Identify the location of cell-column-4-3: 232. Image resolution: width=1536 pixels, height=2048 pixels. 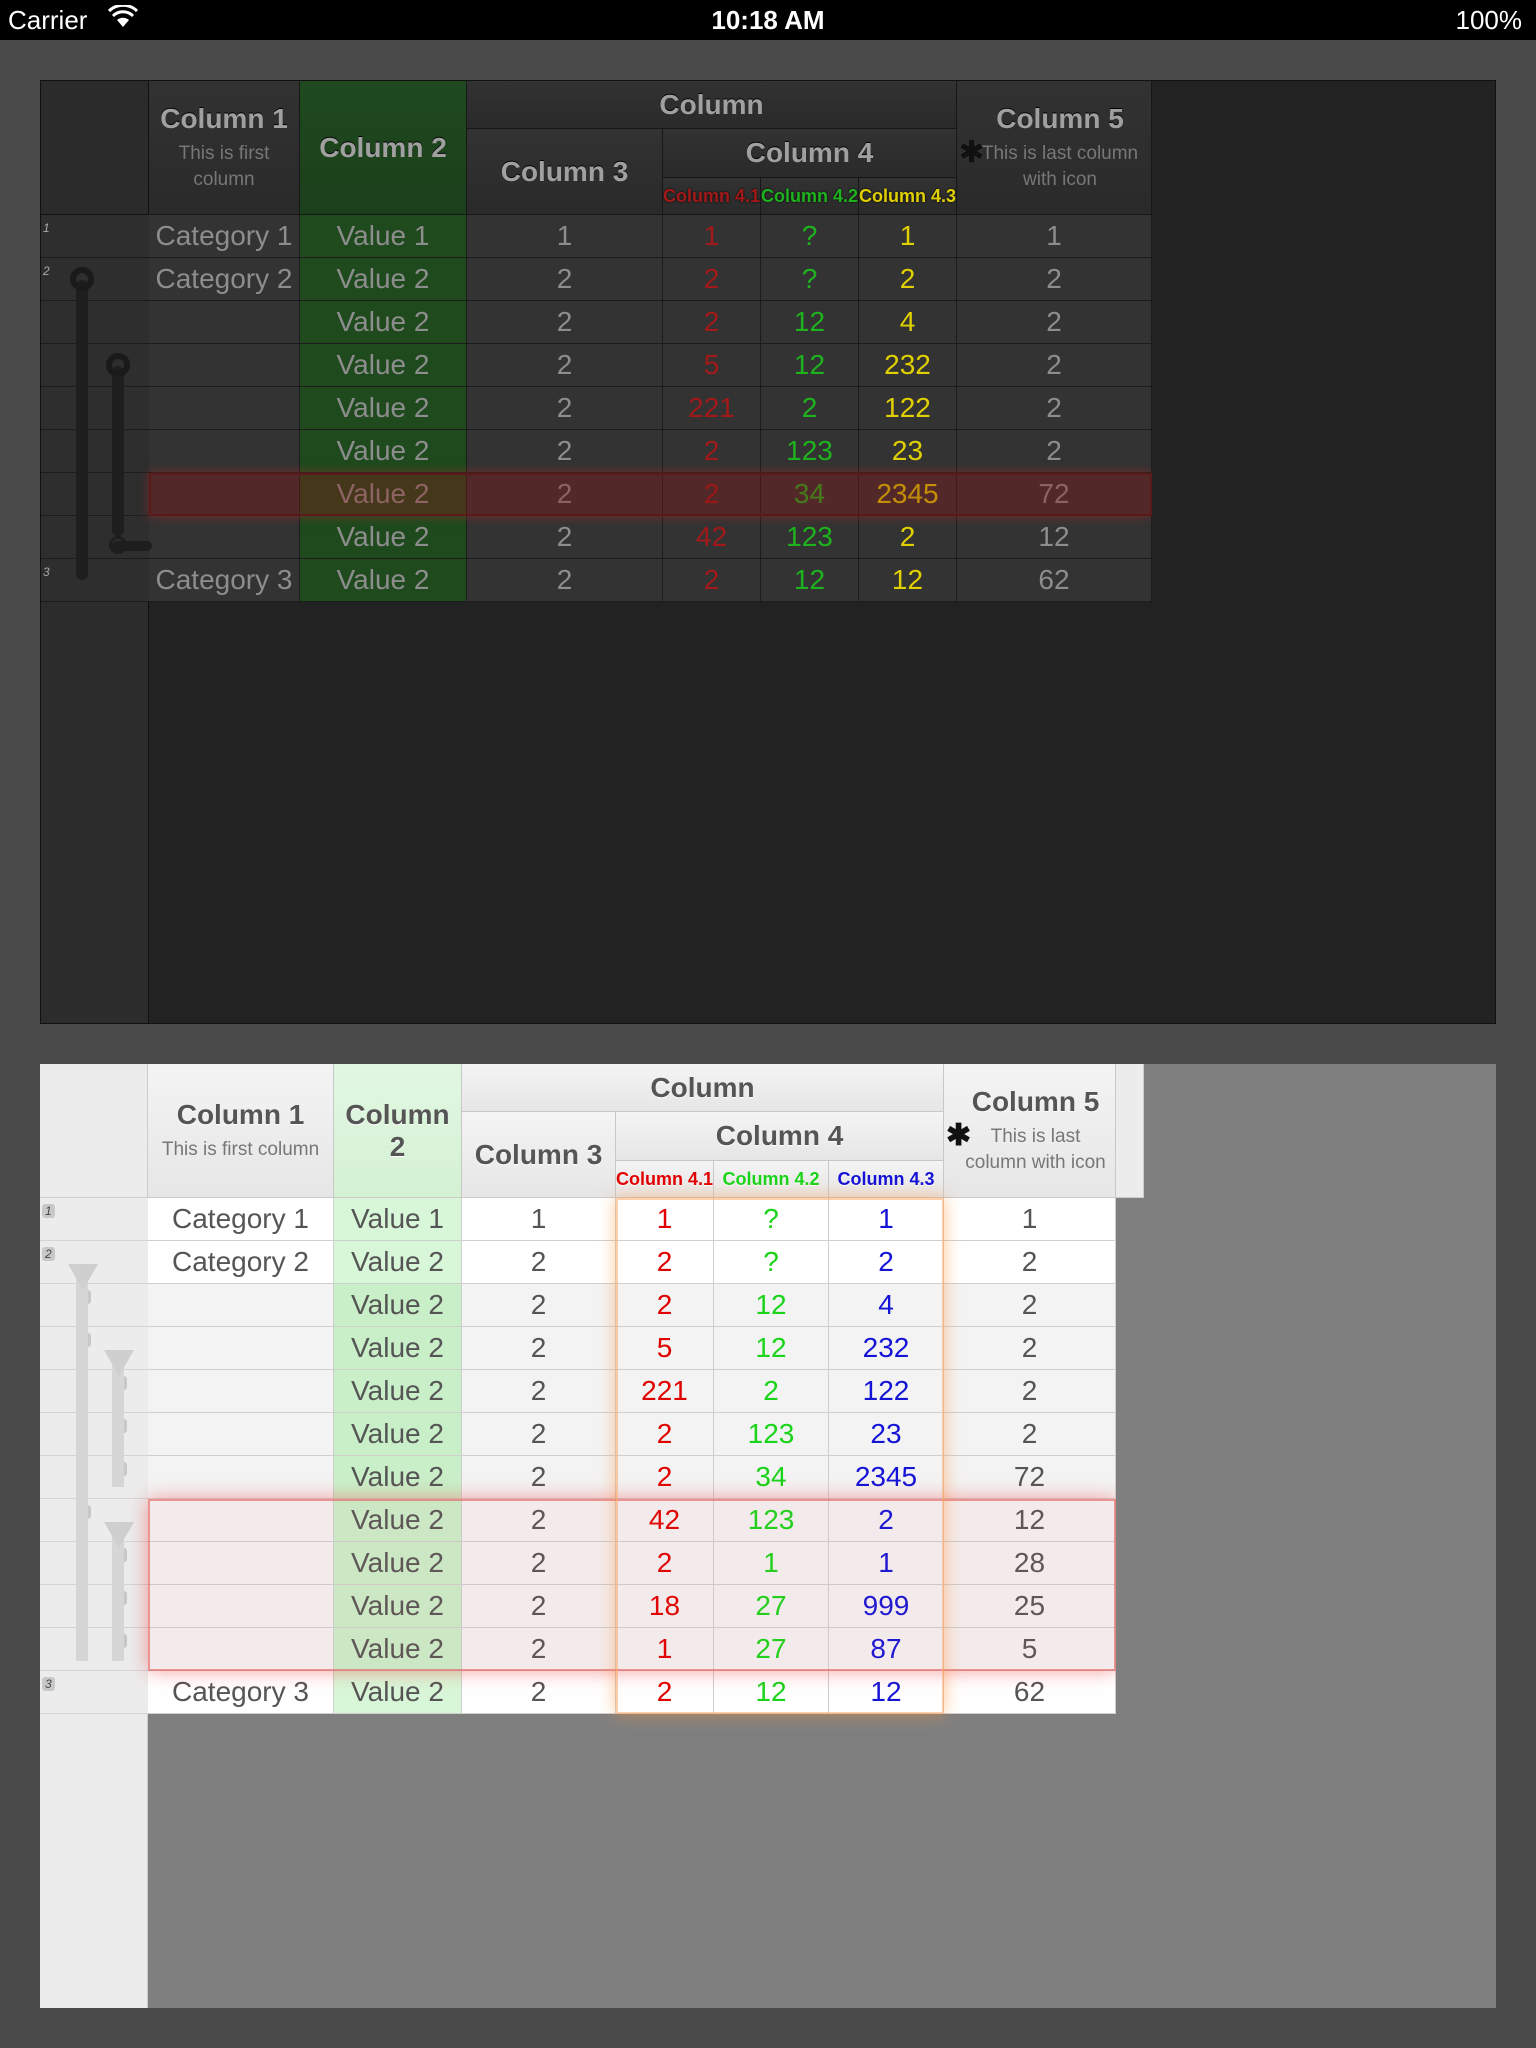
(886, 1348).